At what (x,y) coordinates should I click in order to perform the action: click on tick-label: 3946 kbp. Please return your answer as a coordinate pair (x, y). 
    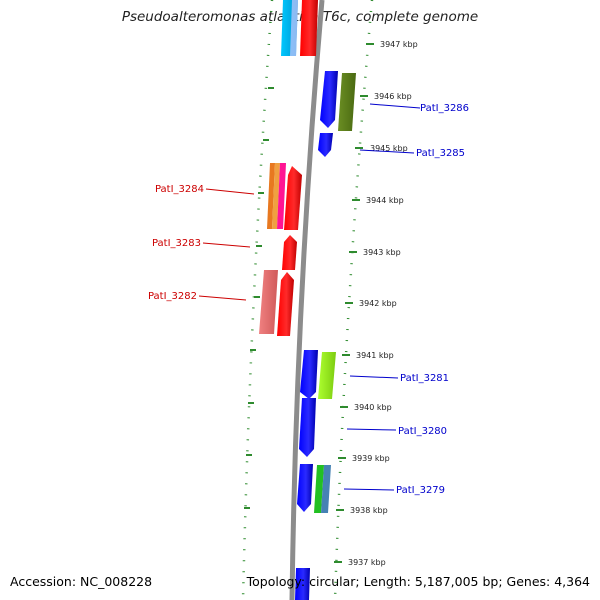
    Looking at the image, I should click on (393, 96).